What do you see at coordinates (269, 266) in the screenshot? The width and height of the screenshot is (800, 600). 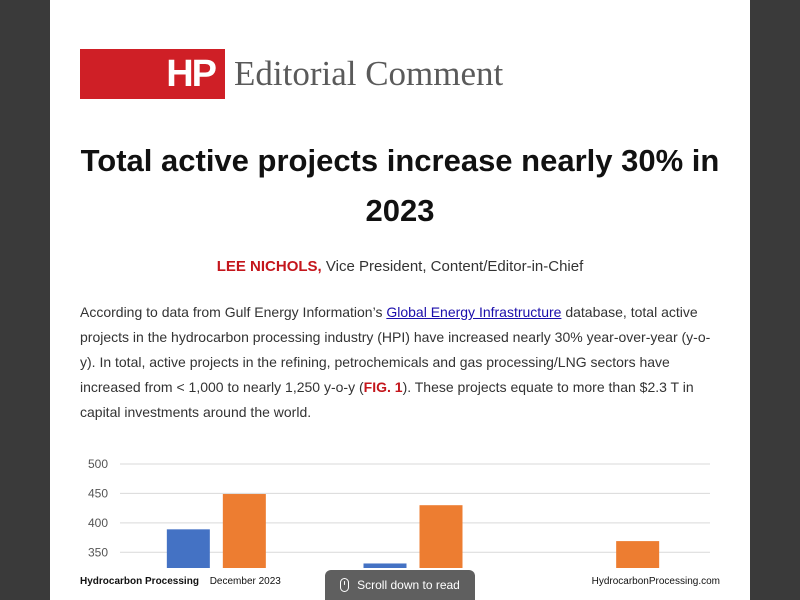 I see `author-name: LEE NICHOLS,` at bounding box center [269, 266].